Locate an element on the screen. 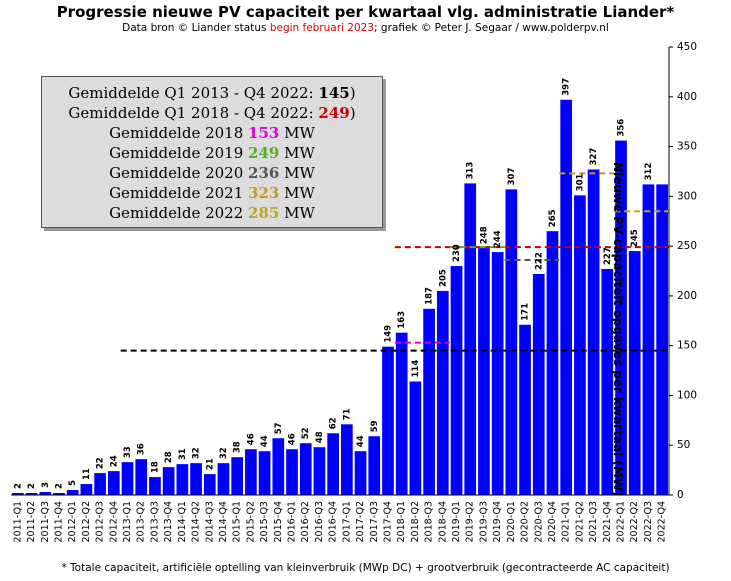 Image resolution: width=731 pixels, height=581 pixels. legend-value: 145 is located at coordinates (334, 93).